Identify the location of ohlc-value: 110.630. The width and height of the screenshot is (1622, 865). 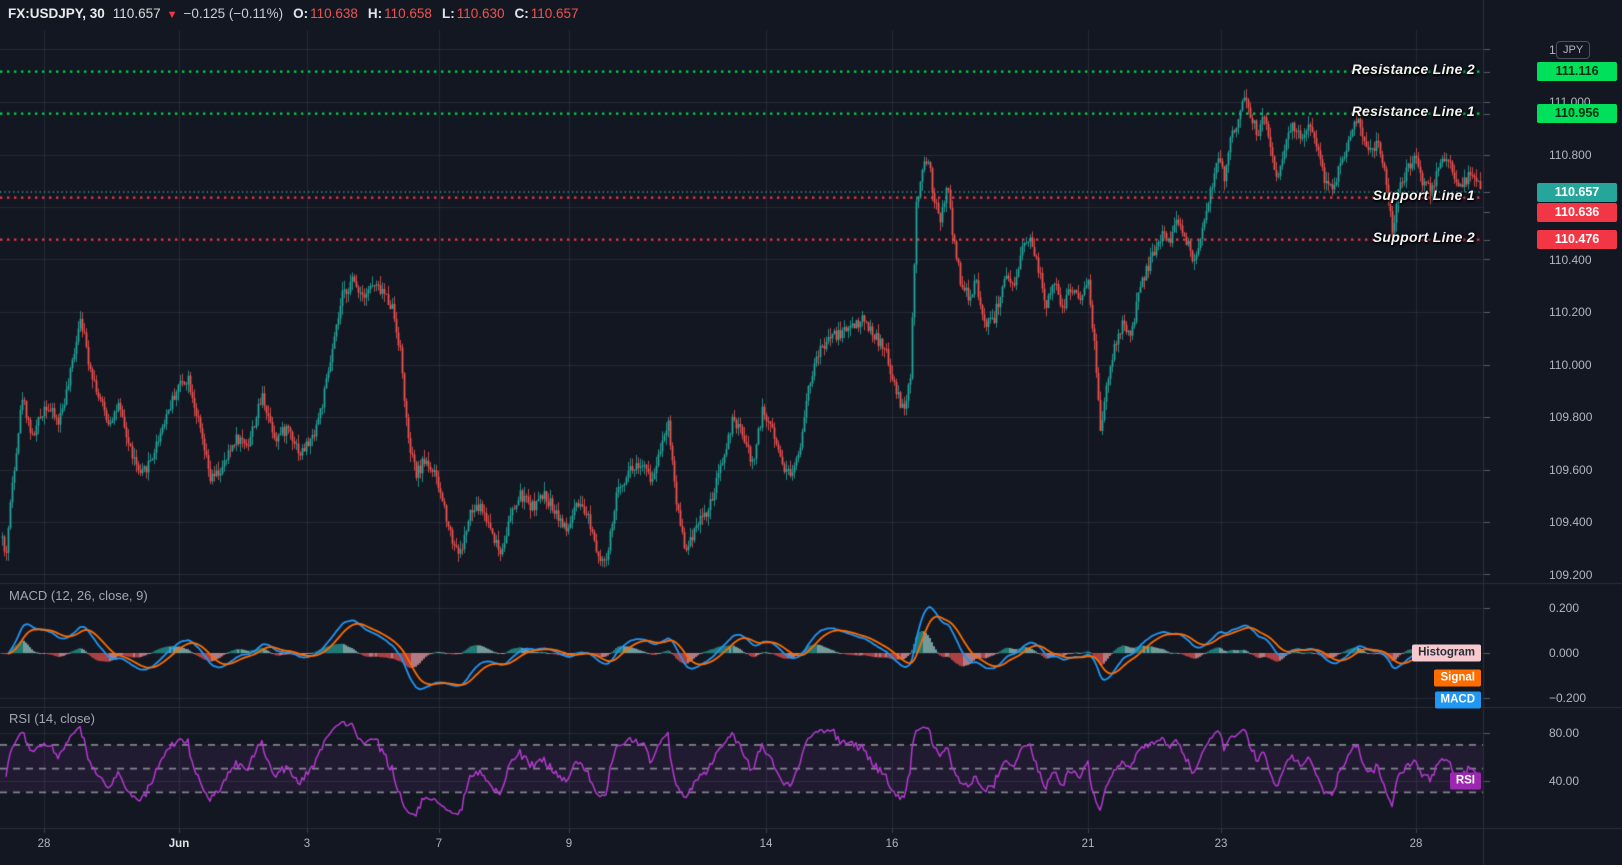
(480, 13).